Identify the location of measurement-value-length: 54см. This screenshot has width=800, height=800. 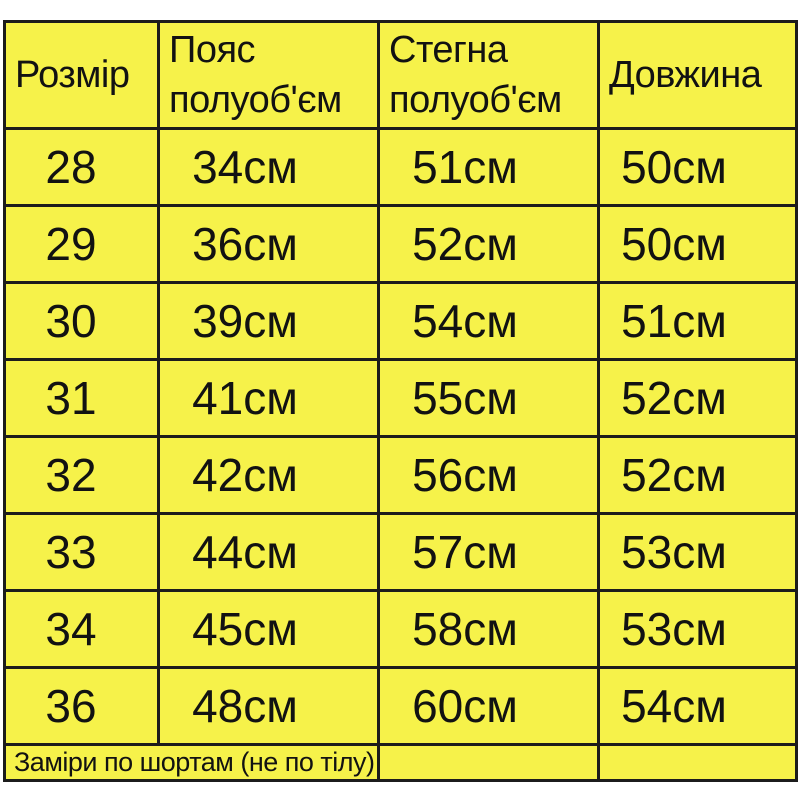
(697, 706).